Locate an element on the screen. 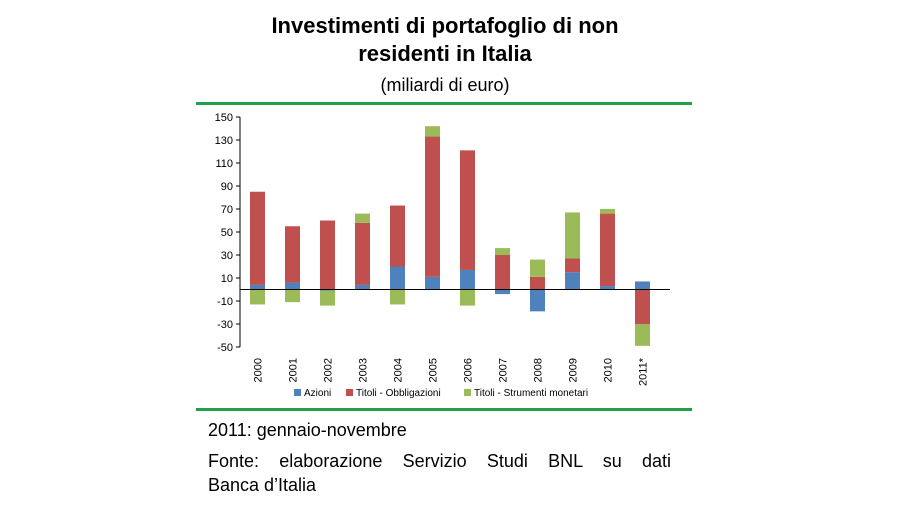  legend-label: Azioni is located at coordinates (317, 393).